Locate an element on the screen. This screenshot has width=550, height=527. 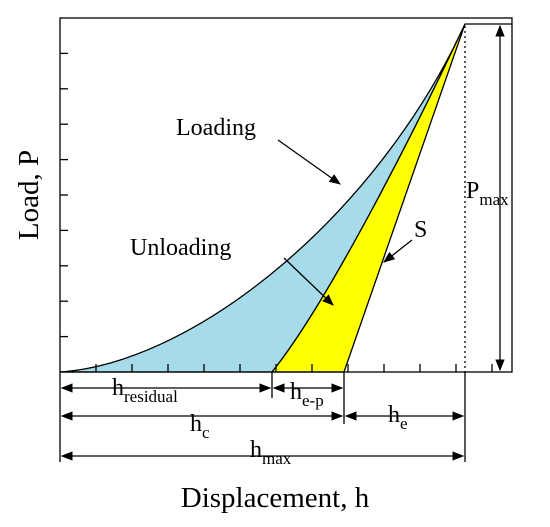
dim-label: Pmax is located at coordinates (487, 193).